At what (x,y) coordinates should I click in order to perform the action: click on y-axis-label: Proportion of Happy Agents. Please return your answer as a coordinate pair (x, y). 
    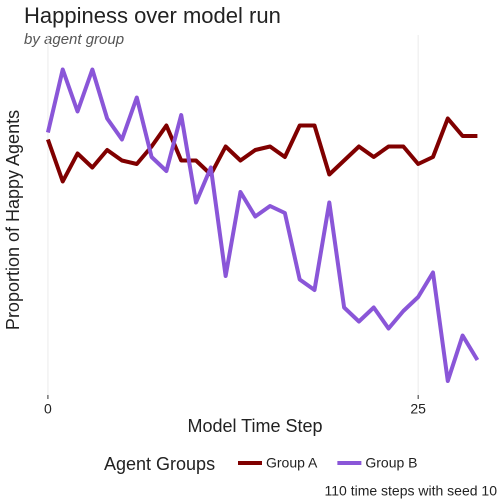
    Looking at the image, I should click on (13, 220).